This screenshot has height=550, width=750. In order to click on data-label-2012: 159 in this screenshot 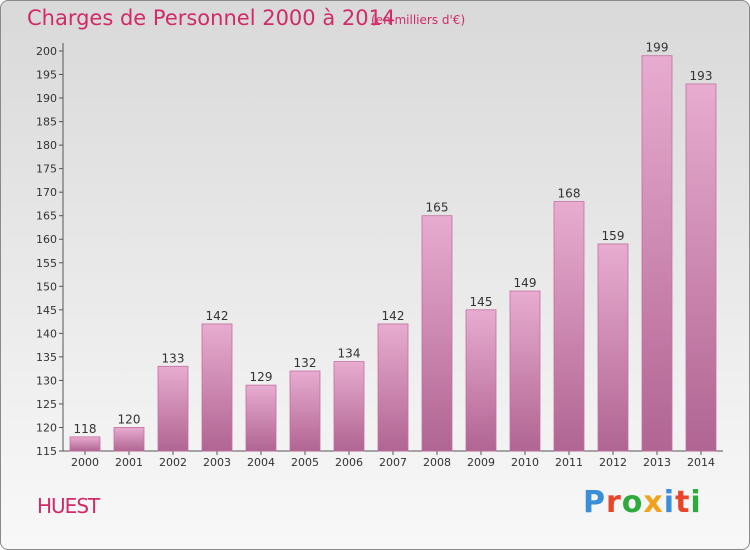, I will do `click(613, 236)`.